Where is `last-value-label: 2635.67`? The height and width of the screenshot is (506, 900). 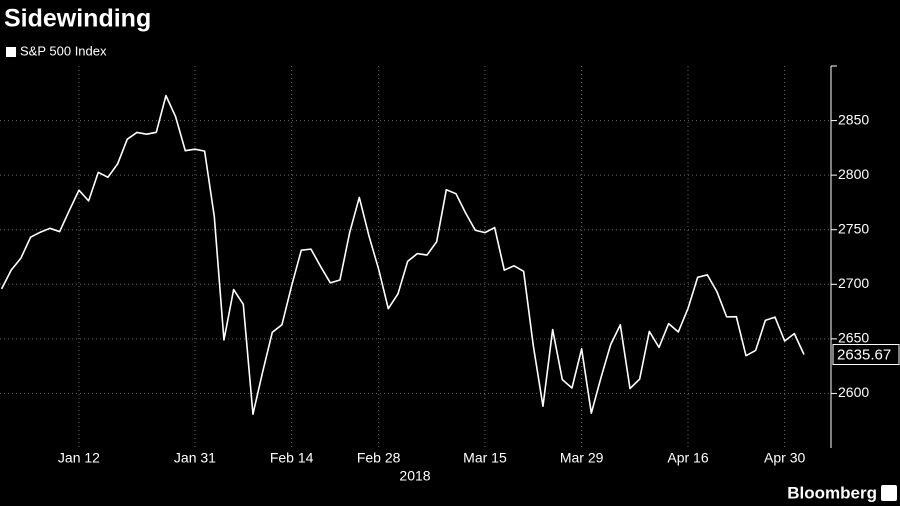
last-value-label: 2635.67 is located at coordinates (864, 354).